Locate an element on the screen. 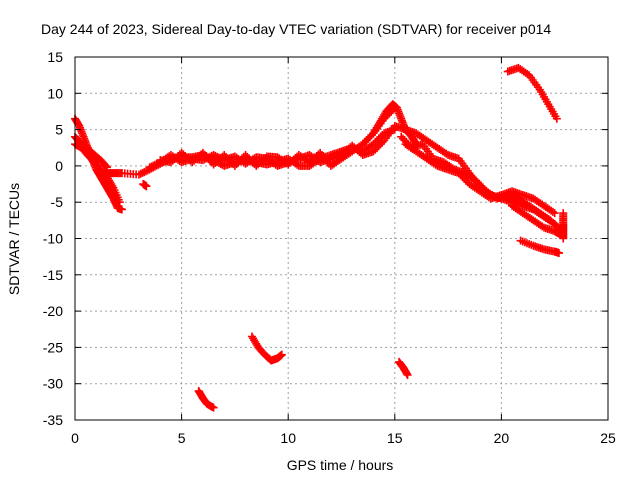  x-tick-label: 20 is located at coordinates (502, 438).